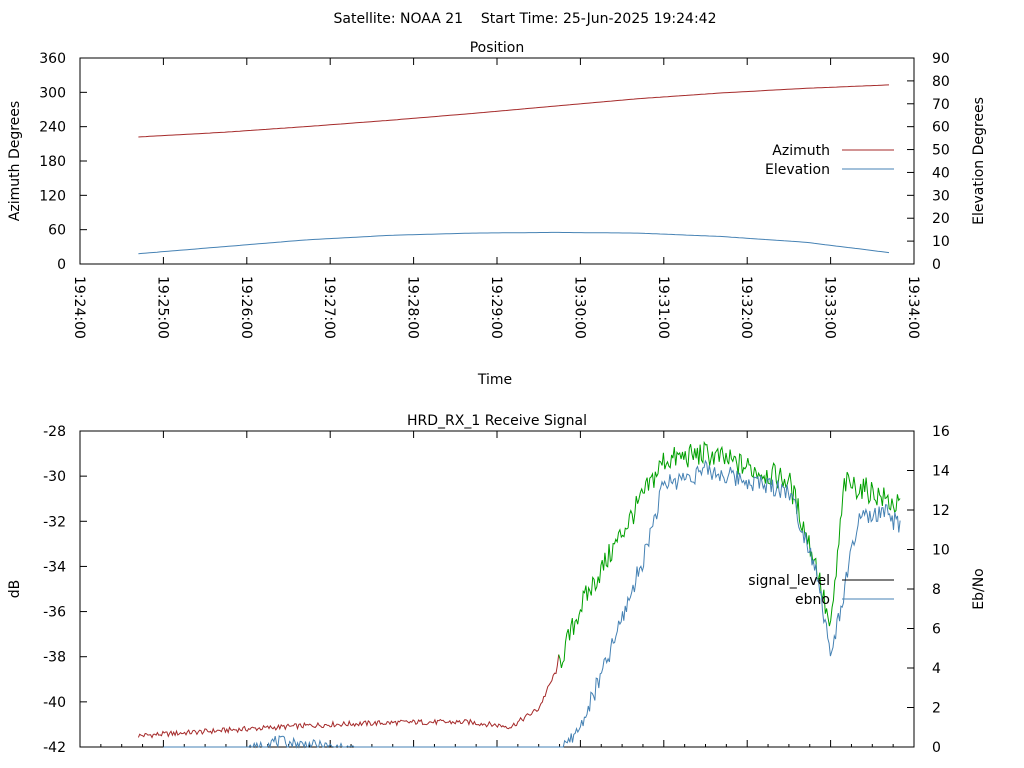 This screenshot has width=1024, height=768. What do you see at coordinates (941, 472) in the screenshot?
I see `ebno-tick-label: 14` at bounding box center [941, 472].